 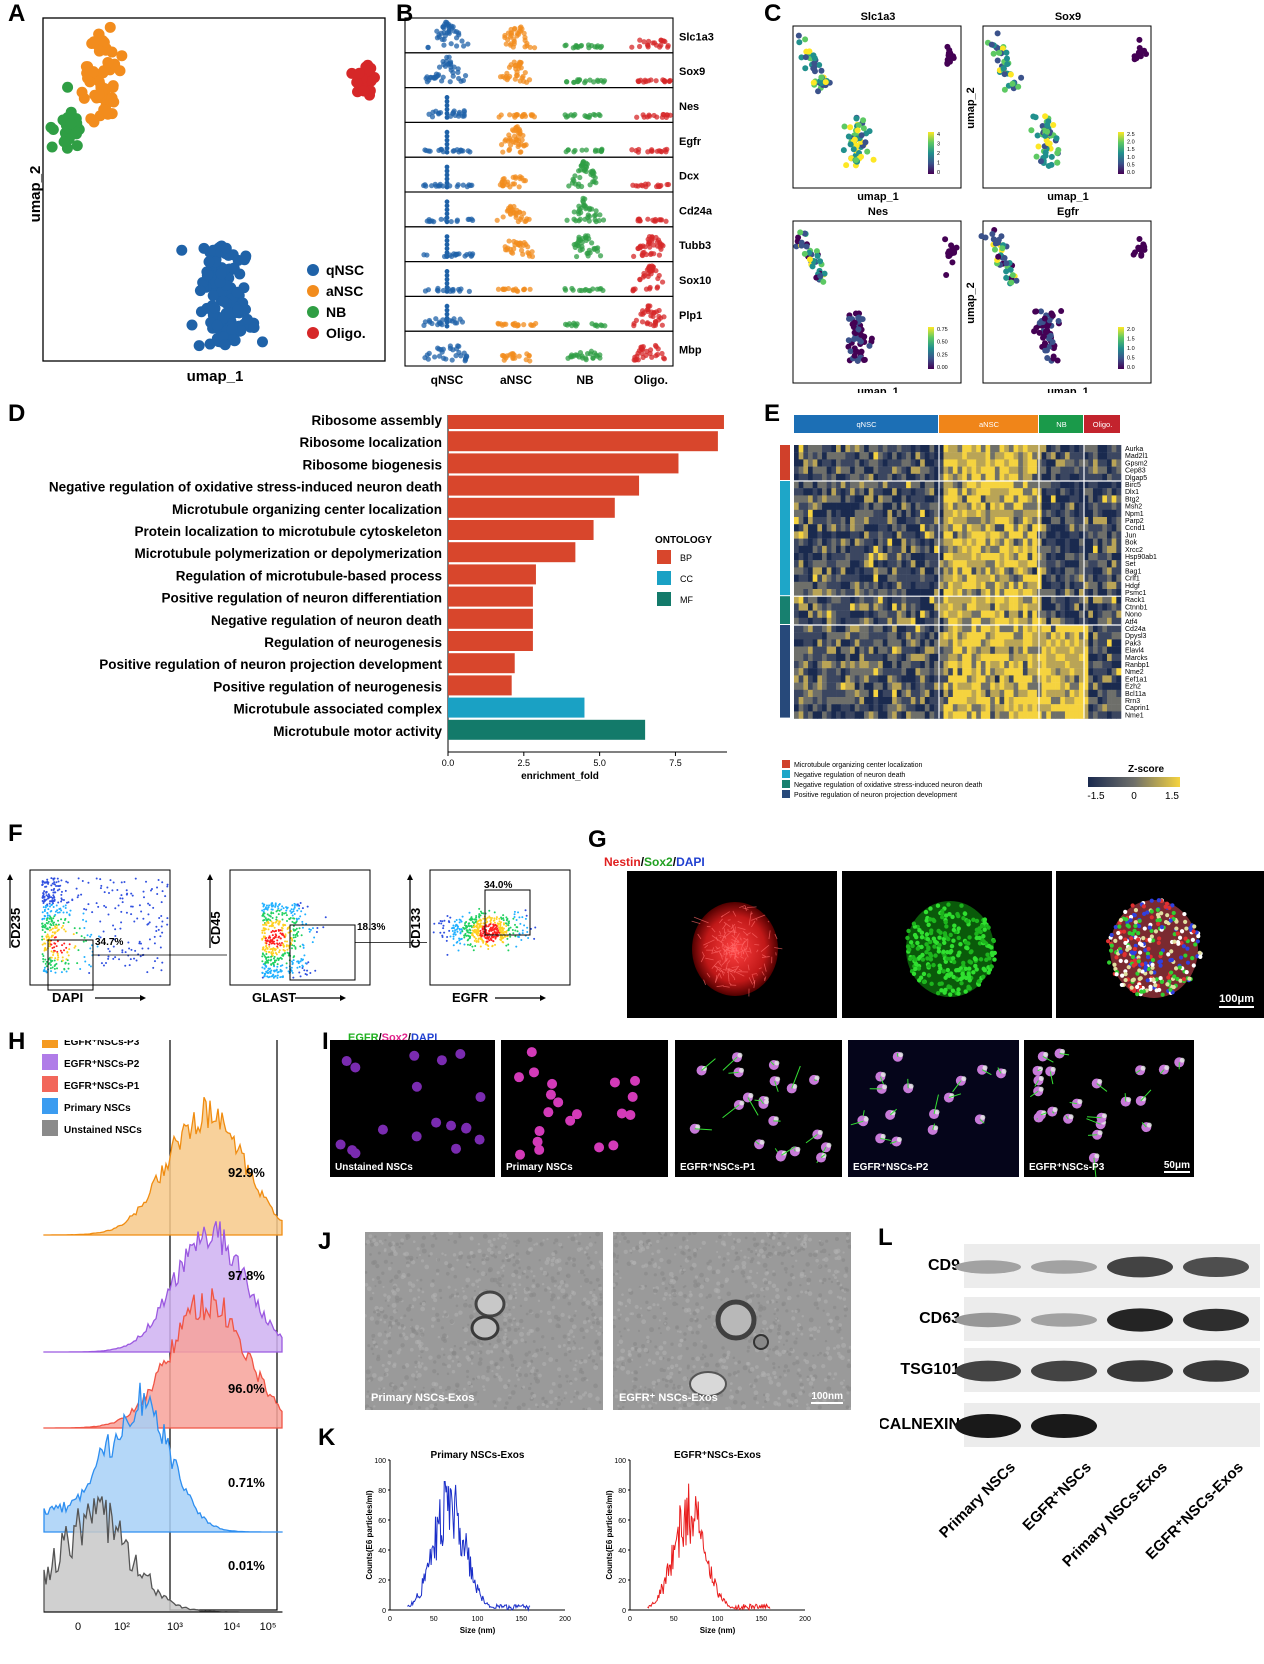 I want to click on umap-point-qnsc, so click(x=203, y=248).